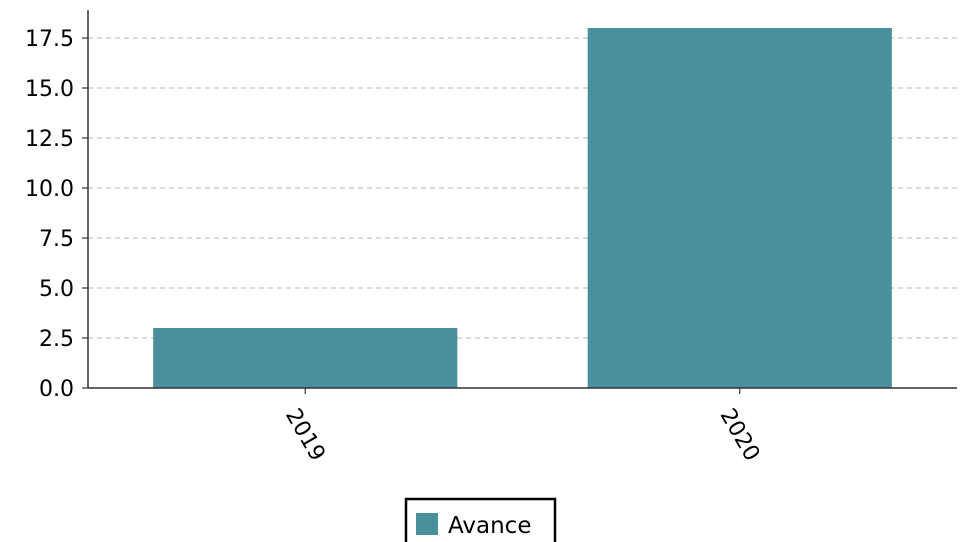 The image size is (965, 542). What do you see at coordinates (56, 339) in the screenshot?
I see `y-tick-label: 2.5` at bounding box center [56, 339].